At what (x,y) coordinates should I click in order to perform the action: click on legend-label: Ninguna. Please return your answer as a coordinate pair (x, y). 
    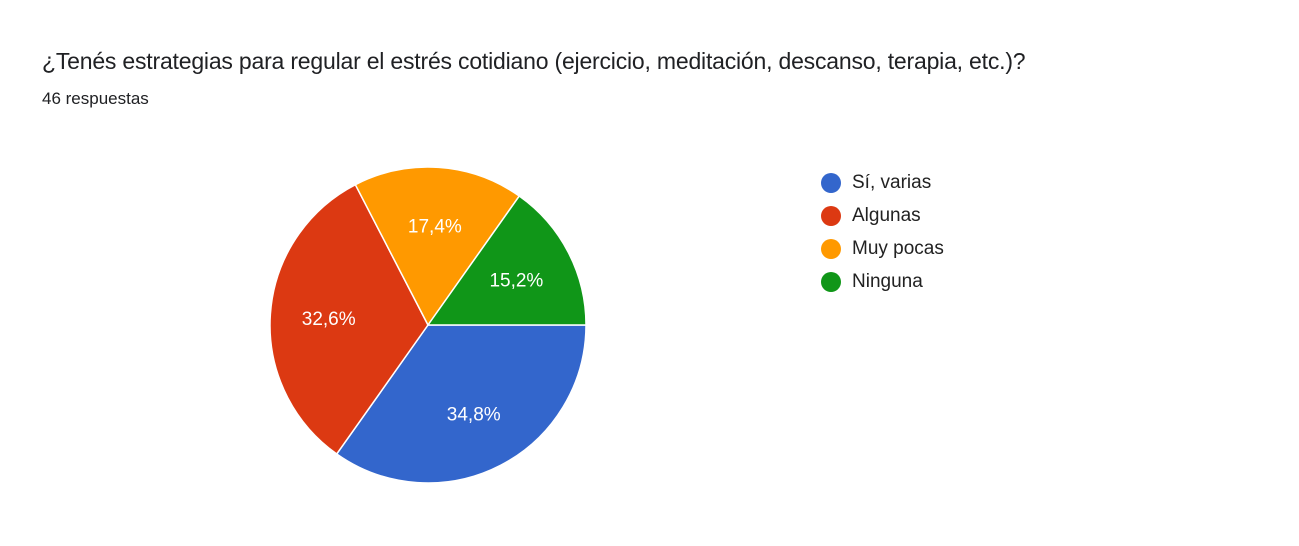
    Looking at the image, I should click on (887, 281).